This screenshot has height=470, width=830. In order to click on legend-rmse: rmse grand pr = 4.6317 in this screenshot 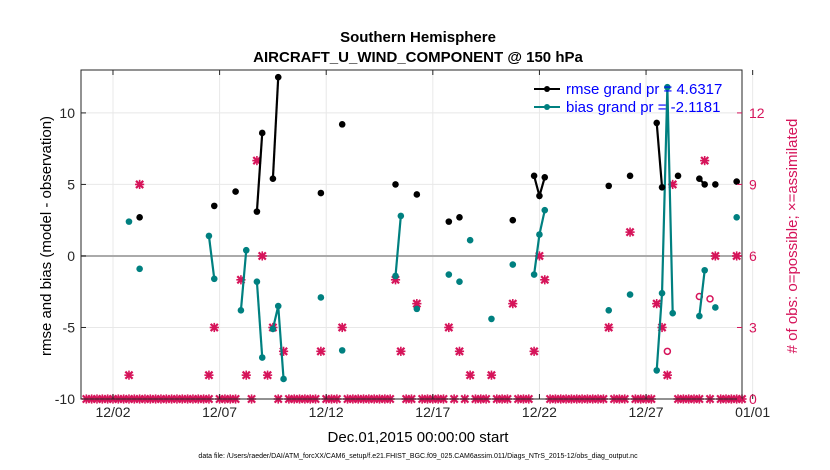, I will do `click(644, 89)`.